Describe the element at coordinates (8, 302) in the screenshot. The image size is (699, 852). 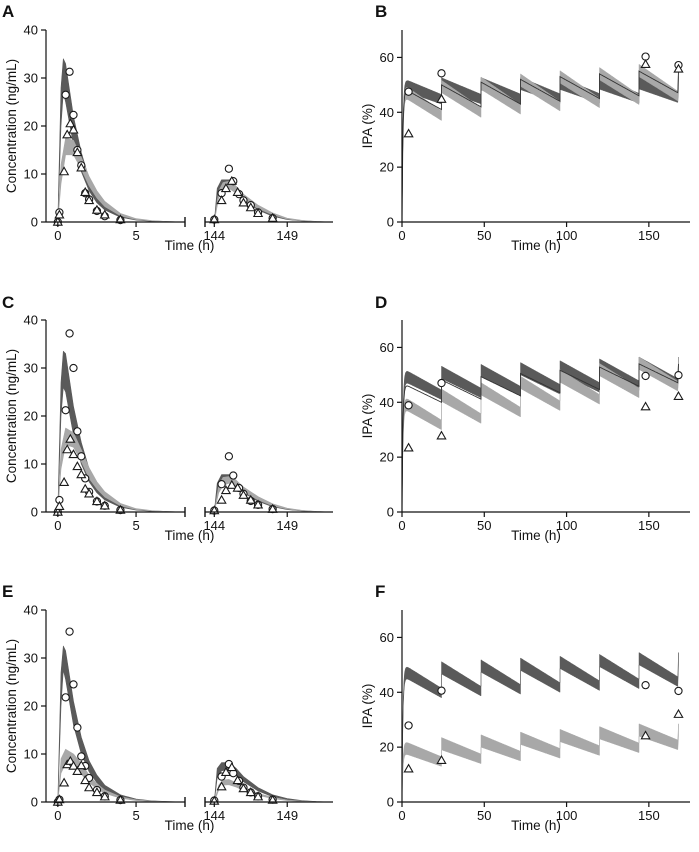
I see `panel-letter: C` at that location.